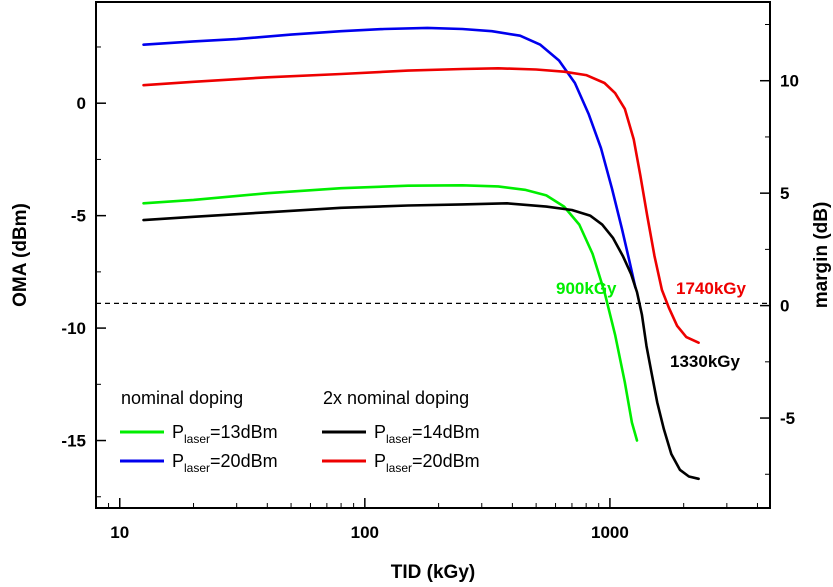  Describe the element at coordinates (365, 532) in the screenshot. I see `x-tick-label: 100` at that location.